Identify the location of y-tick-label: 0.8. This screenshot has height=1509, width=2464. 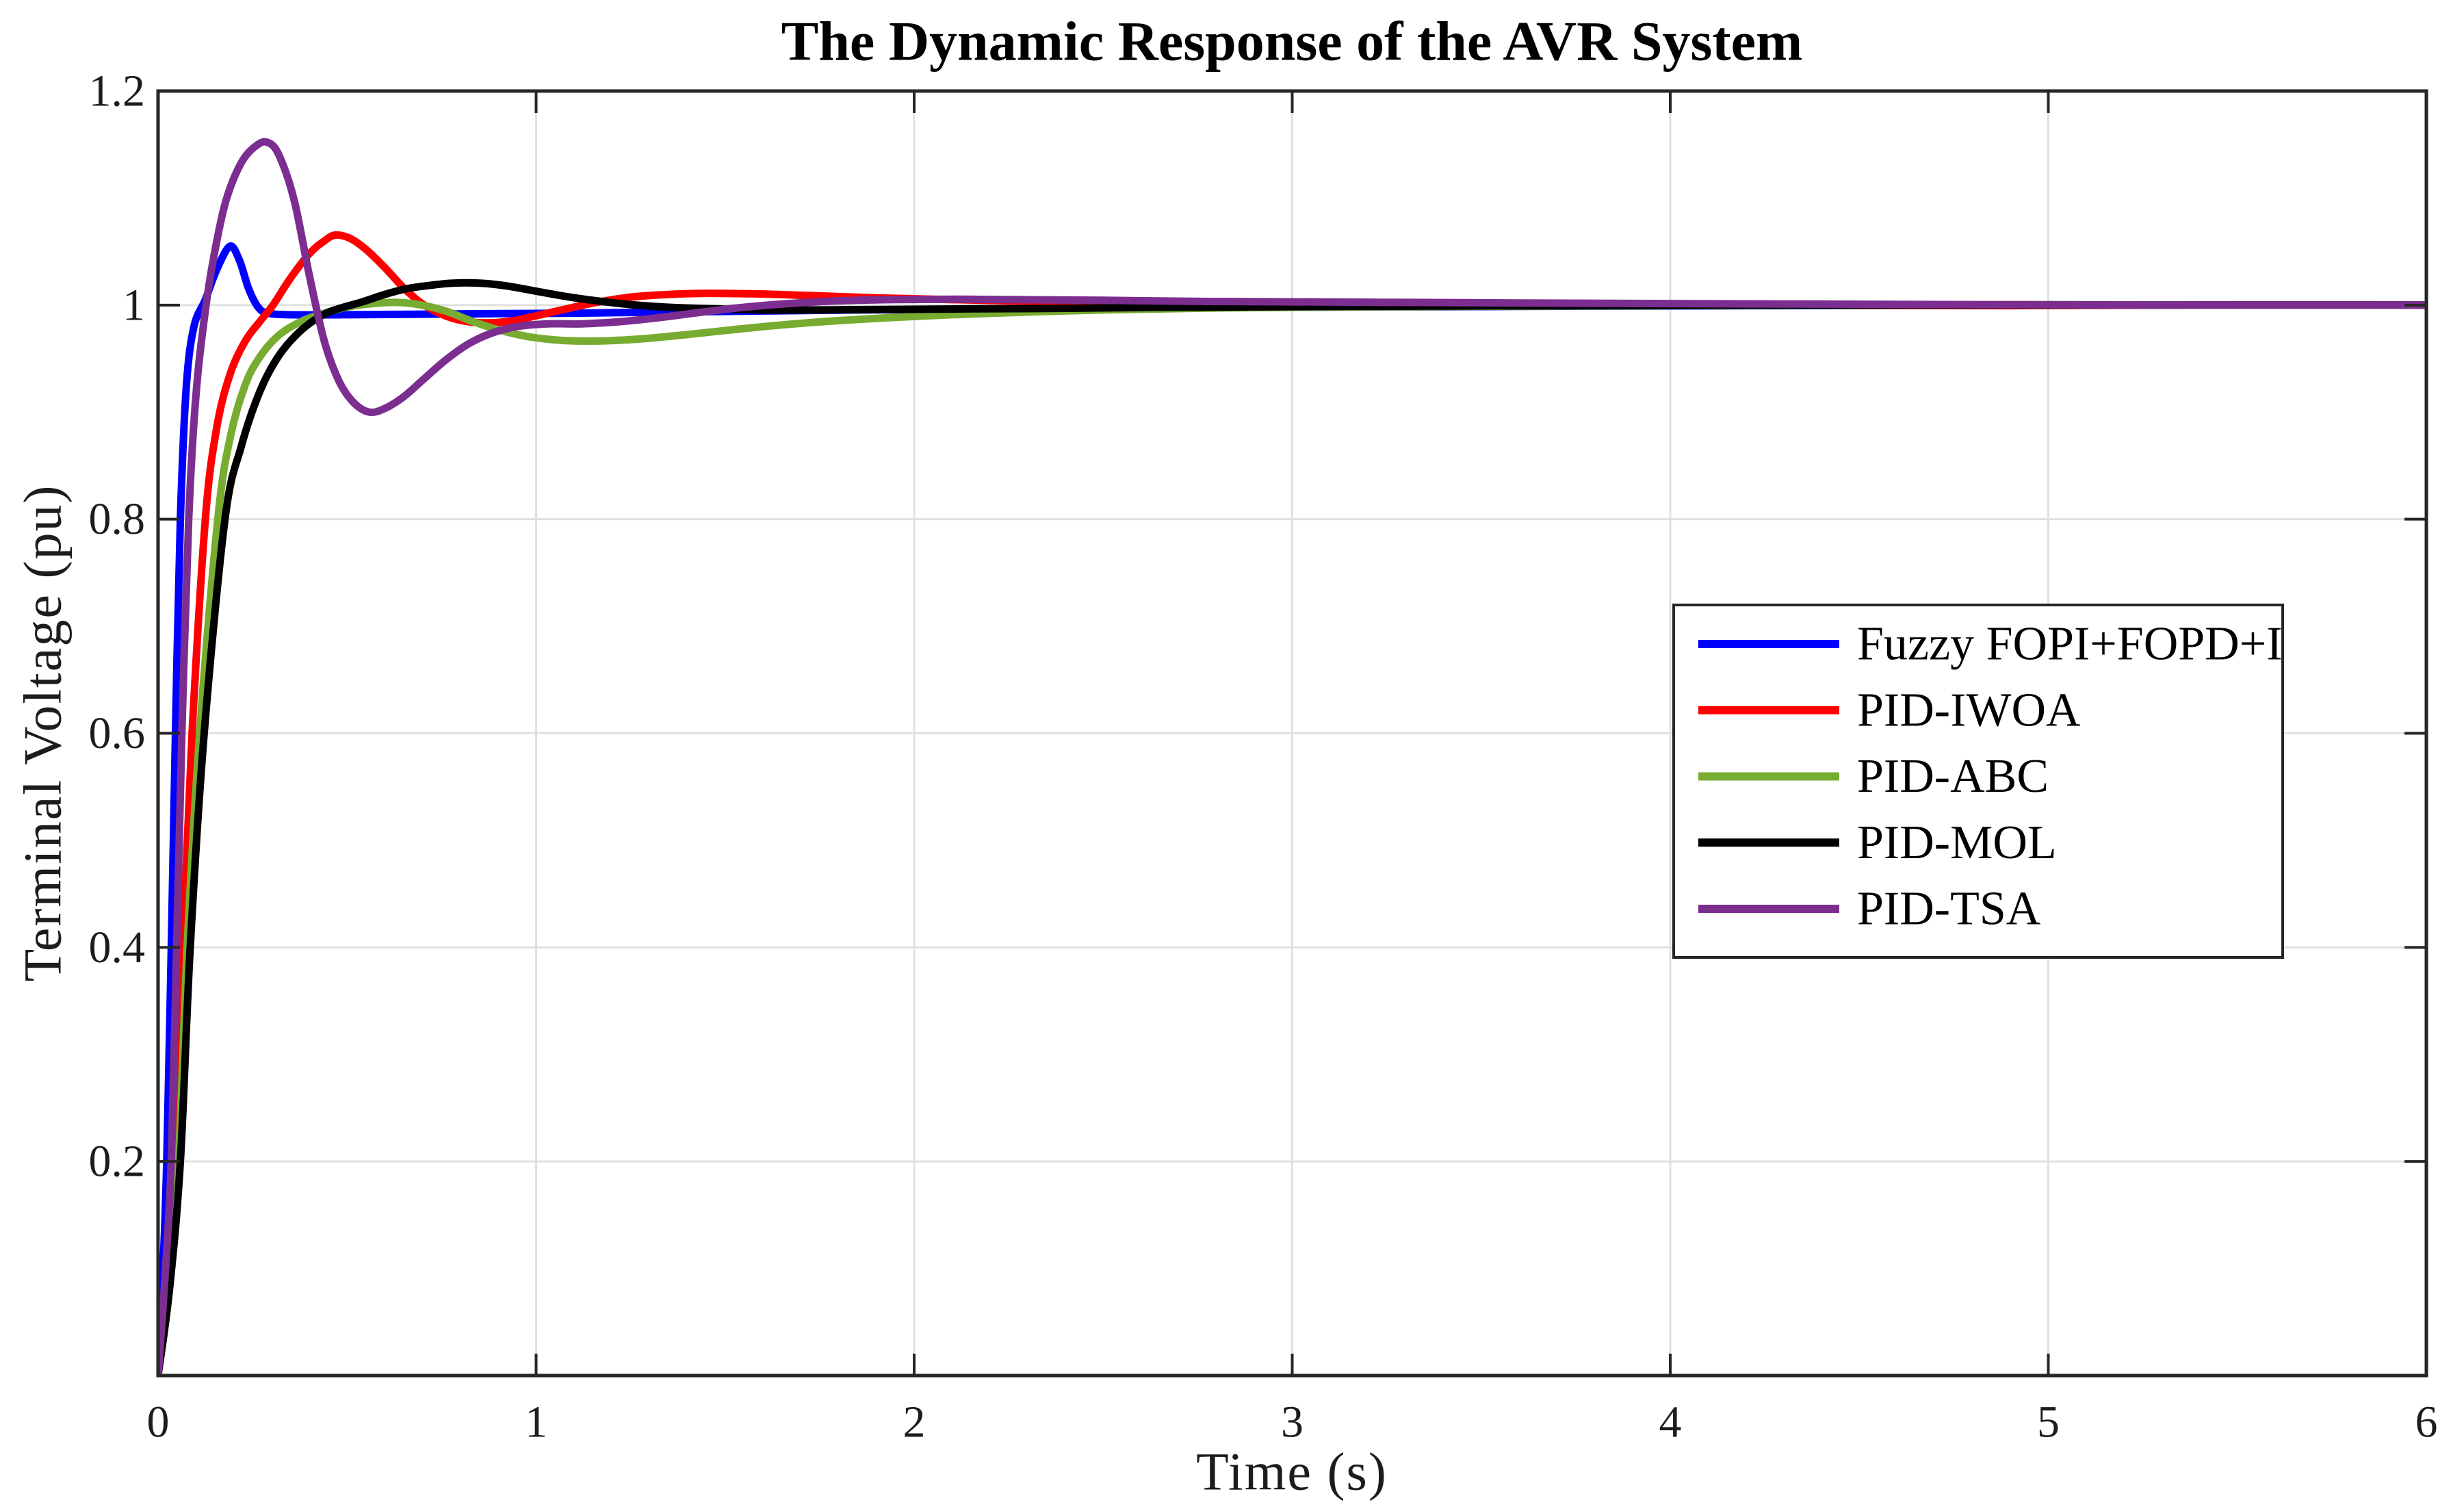
(117, 519).